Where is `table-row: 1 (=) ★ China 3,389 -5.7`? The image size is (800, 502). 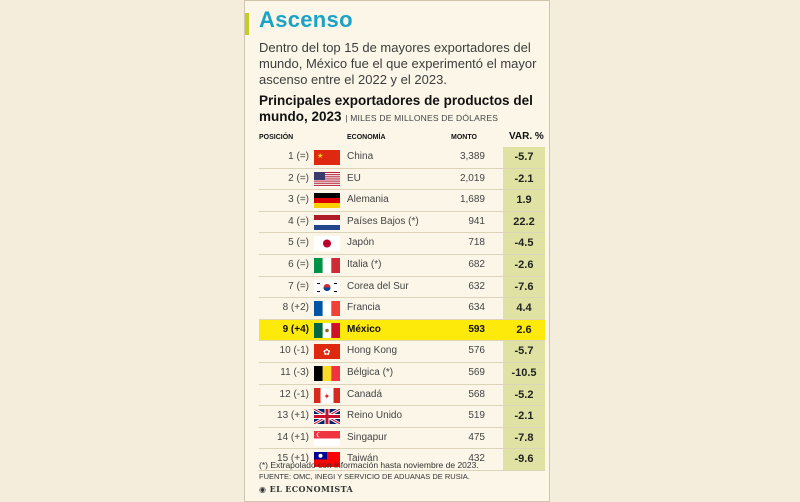 table-row: 1 (=) ★ China 3,389 -5.7 is located at coordinates (402, 158).